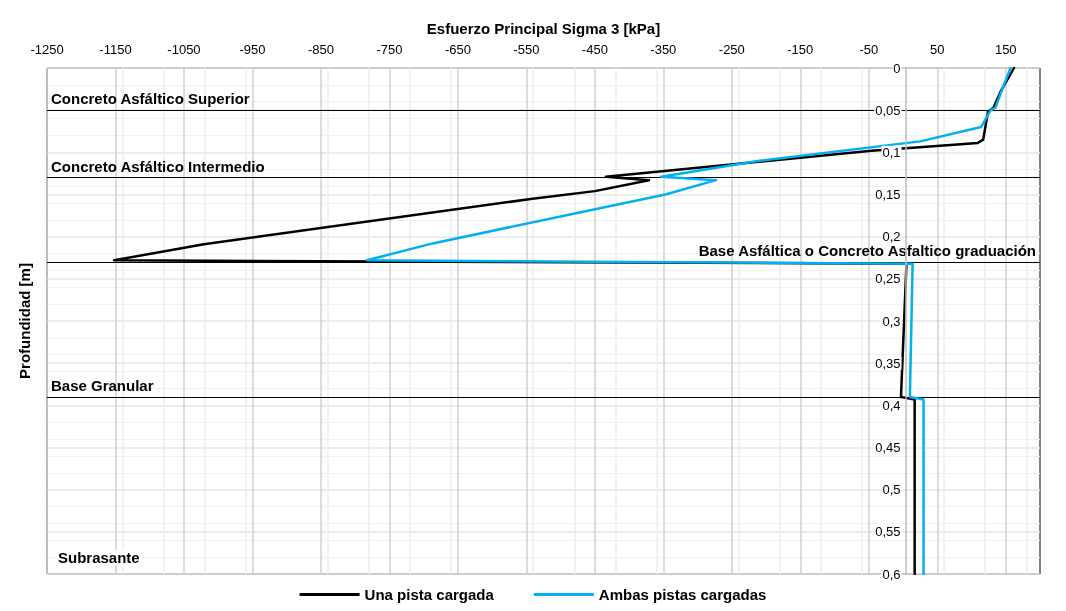 The width and height of the screenshot is (1066, 611). What do you see at coordinates (150, 99) in the screenshot?
I see `ref-line-label: Concreto Asfáltico Superior` at bounding box center [150, 99].